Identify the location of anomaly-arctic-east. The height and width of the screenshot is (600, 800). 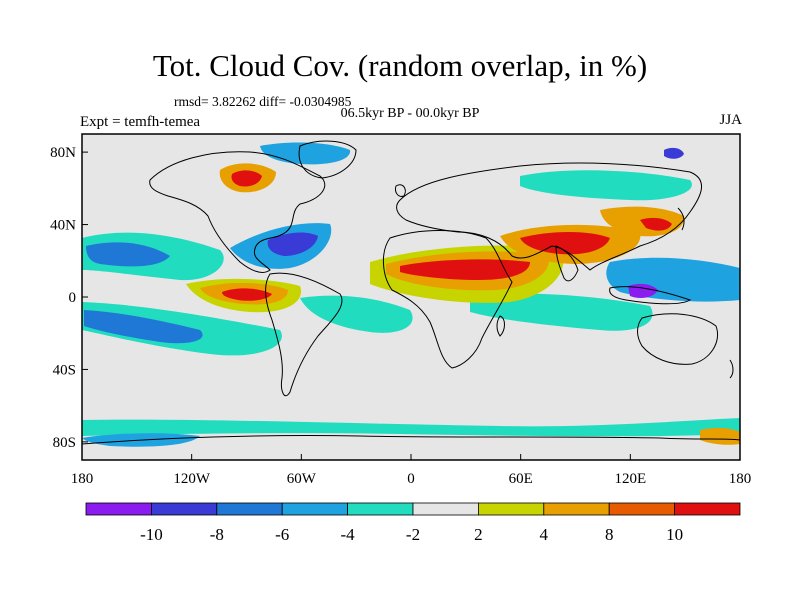
(674, 153).